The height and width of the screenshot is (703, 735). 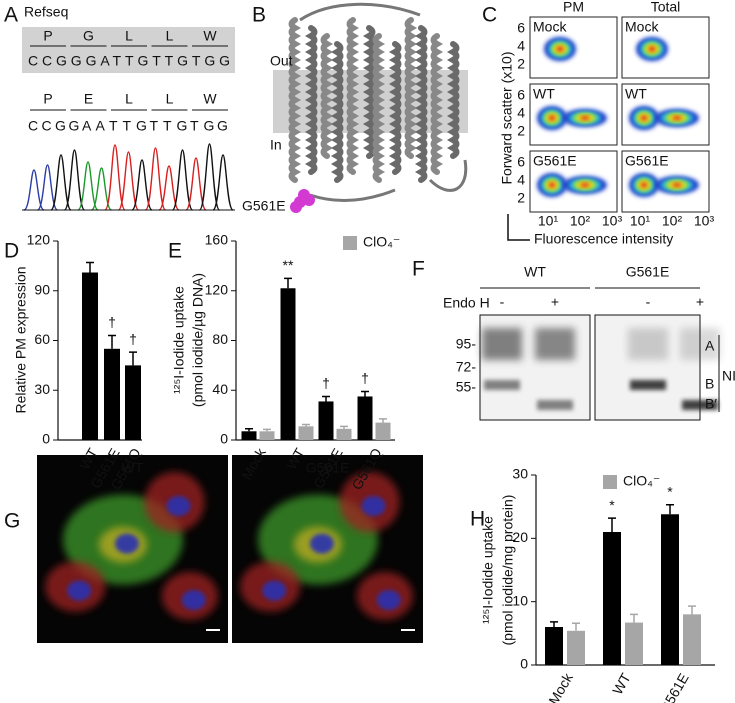 What do you see at coordinates (640, 221) in the screenshot?
I see `x-tick-label: 10¹` at bounding box center [640, 221].